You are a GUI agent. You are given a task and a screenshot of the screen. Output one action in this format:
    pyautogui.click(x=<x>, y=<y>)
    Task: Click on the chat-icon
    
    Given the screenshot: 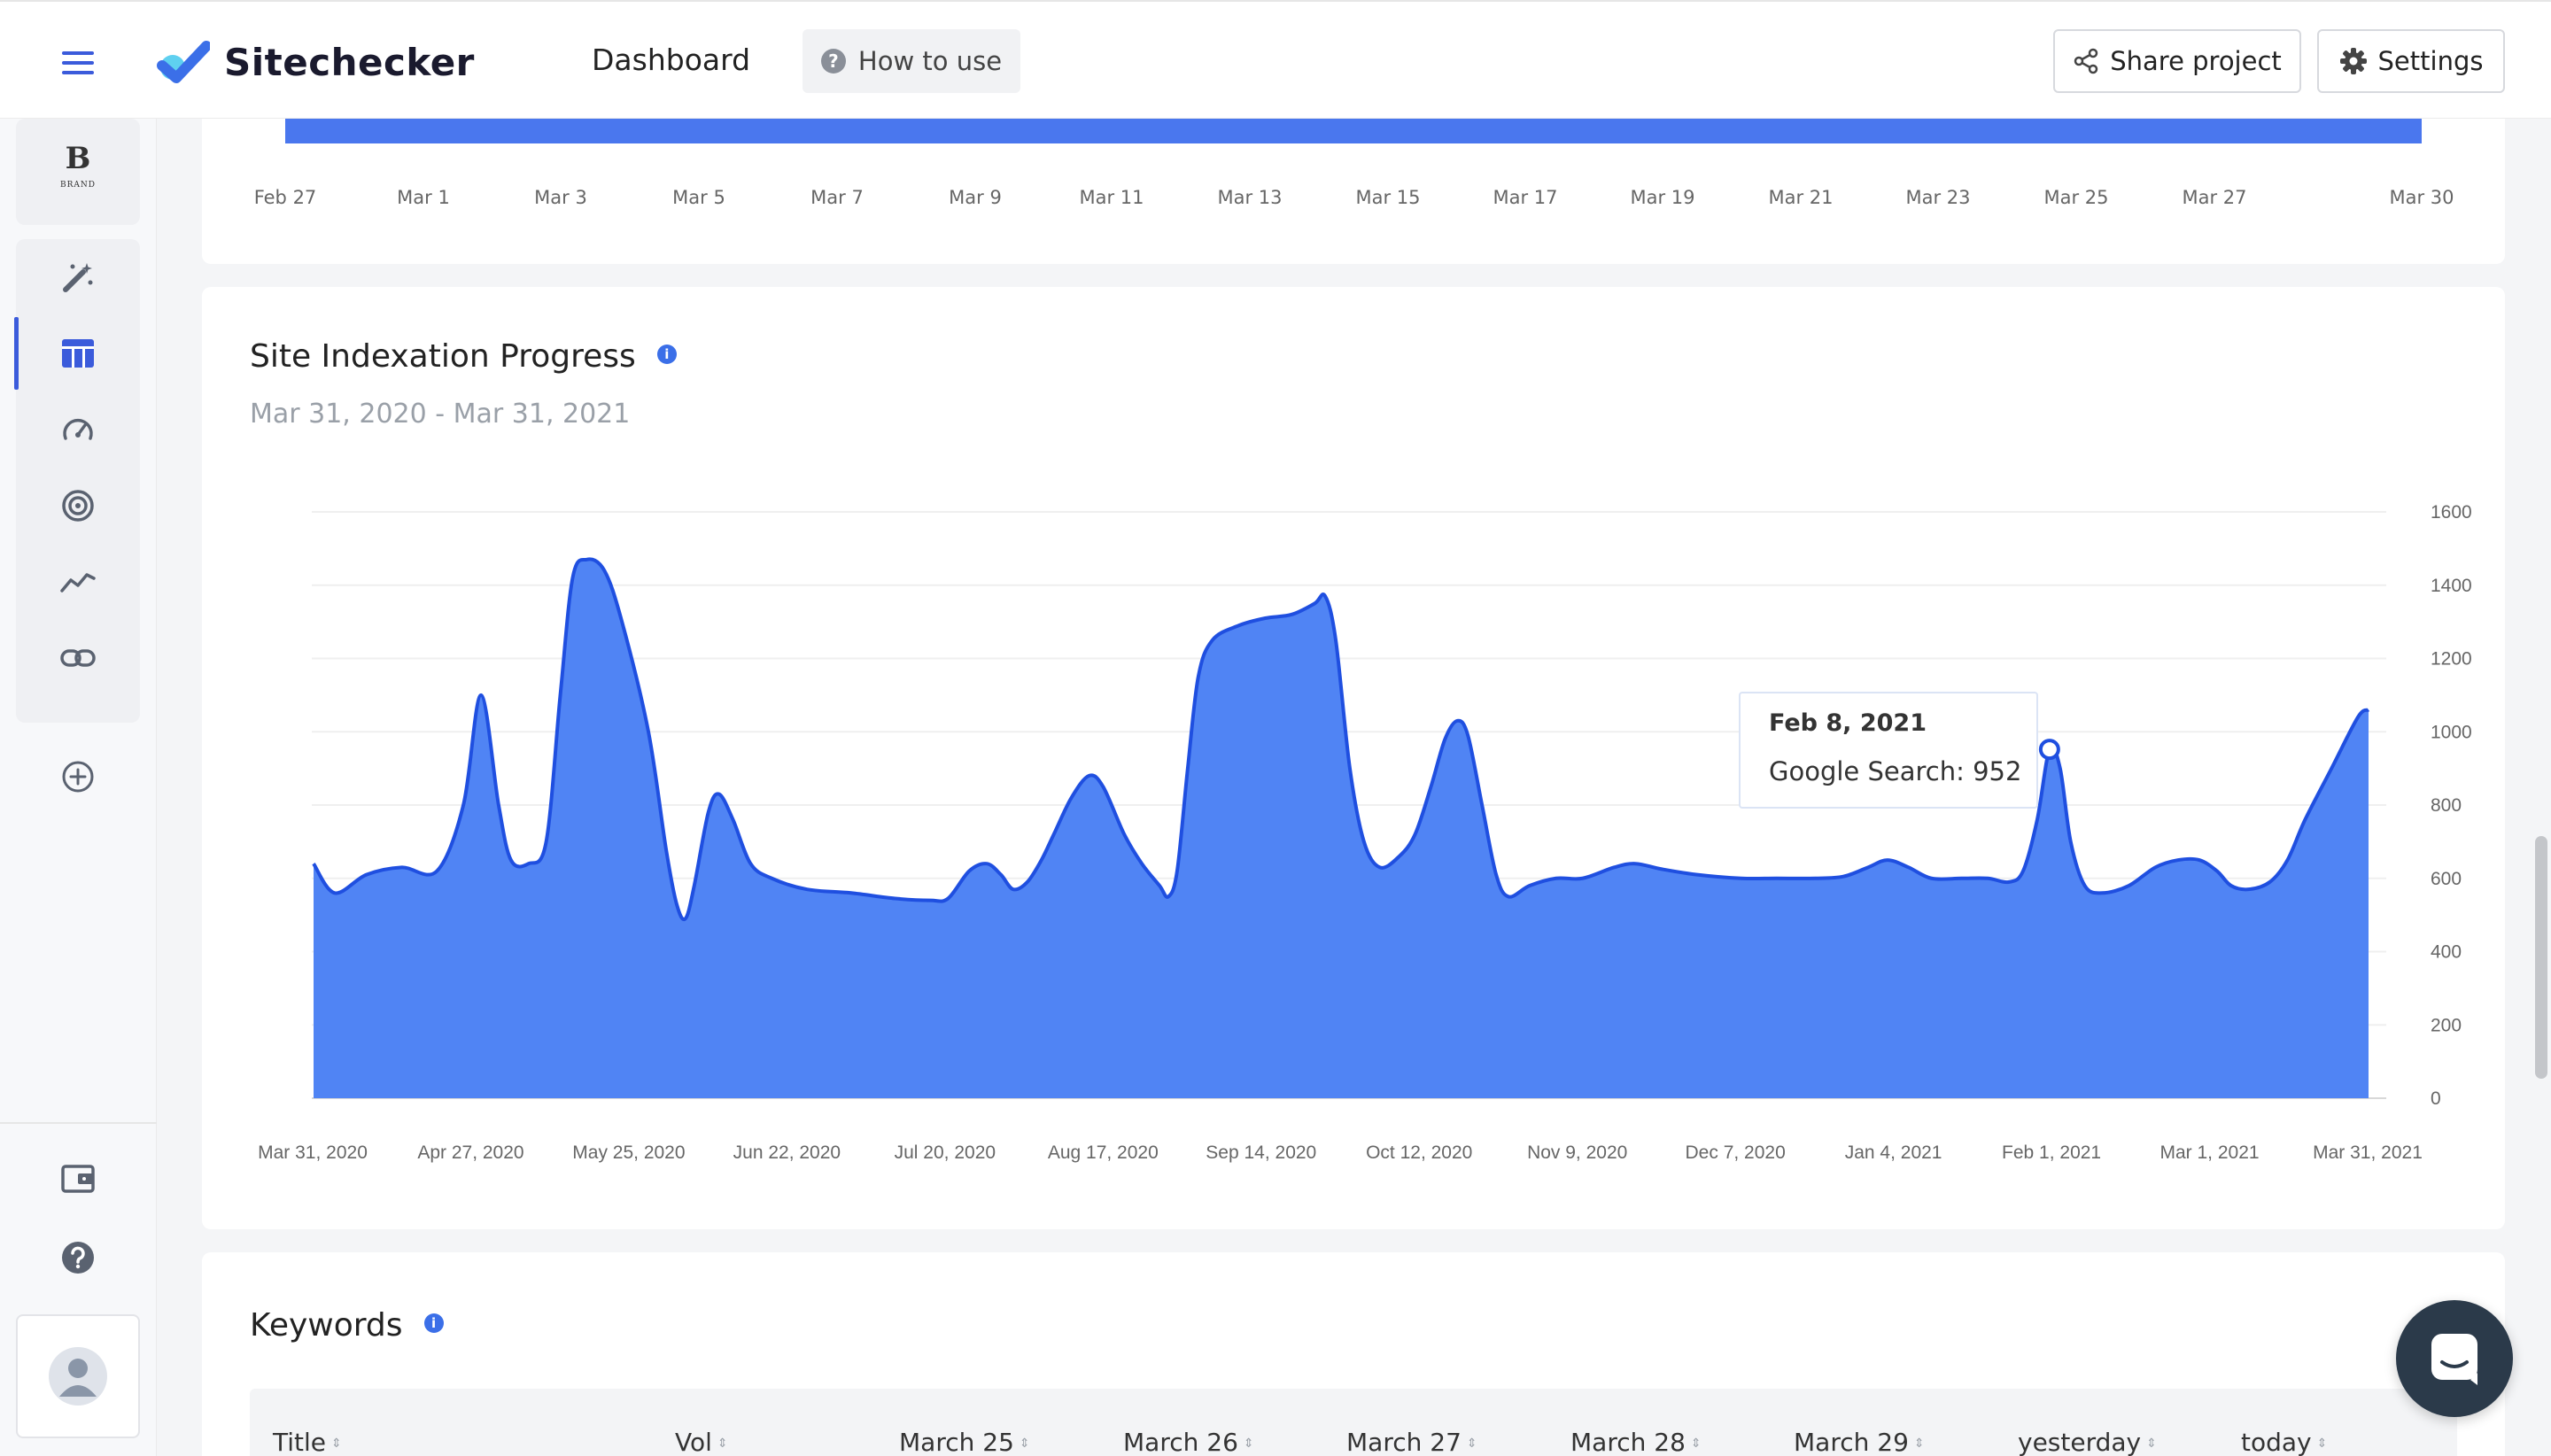 What is the action you would take?
    pyautogui.click(x=2454, y=1359)
    